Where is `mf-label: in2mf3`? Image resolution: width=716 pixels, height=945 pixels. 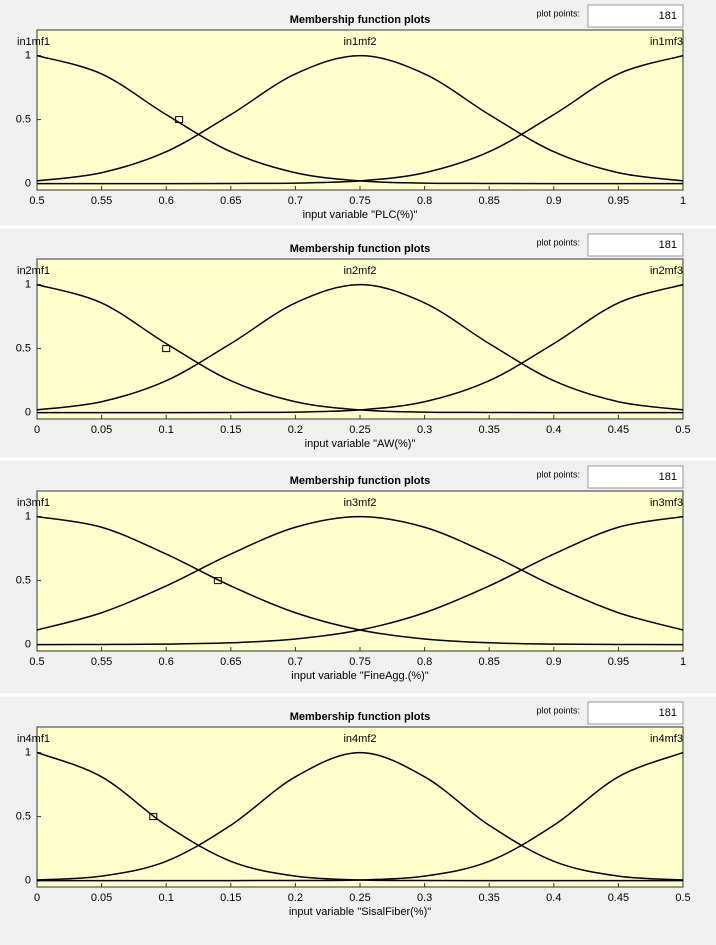 mf-label: in2mf3 is located at coordinates (666, 271).